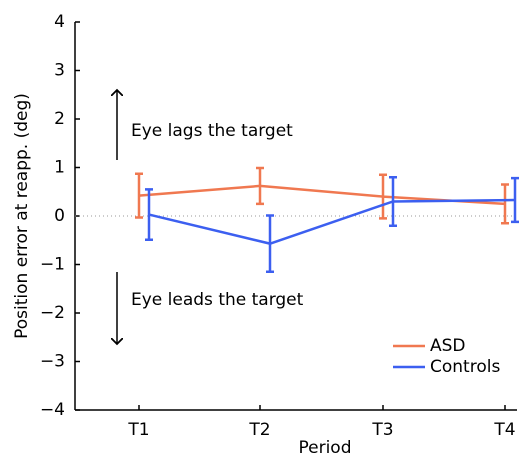 The height and width of the screenshot is (459, 523). Describe the element at coordinates (59, 168) in the screenshot. I see `y-tick-label: 1` at that location.